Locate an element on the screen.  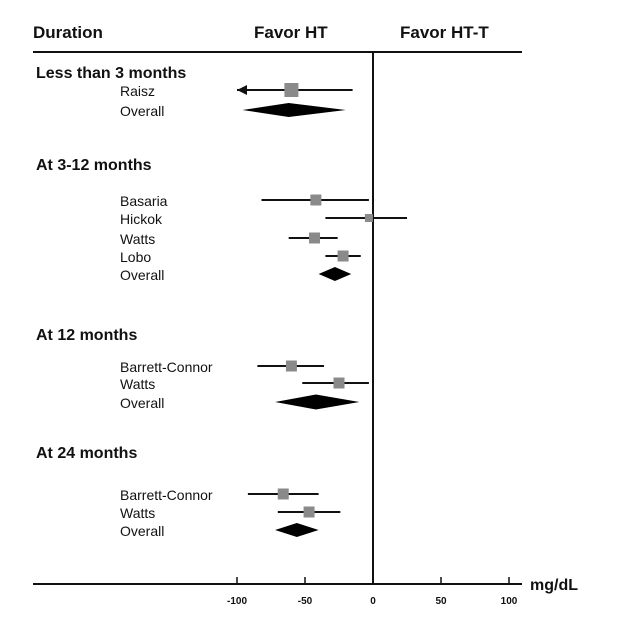
group-title: At 3-12 months is located at coordinates (94, 165).